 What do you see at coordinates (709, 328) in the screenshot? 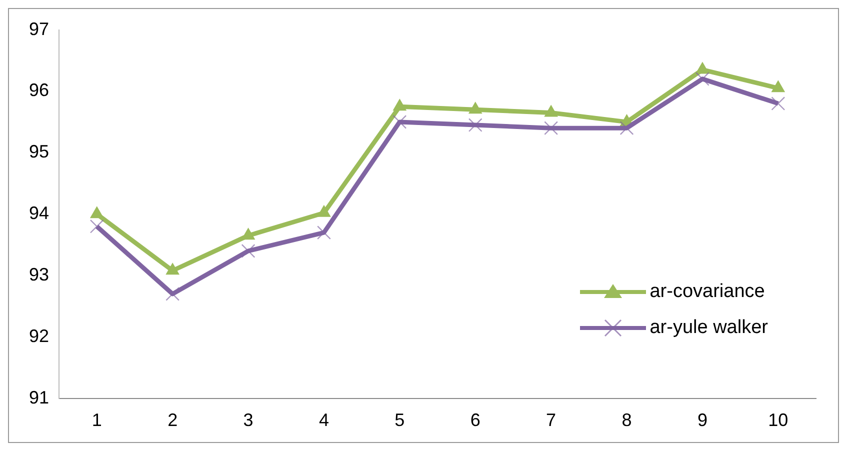
I see `legend-label: ar-yule walker` at bounding box center [709, 328].